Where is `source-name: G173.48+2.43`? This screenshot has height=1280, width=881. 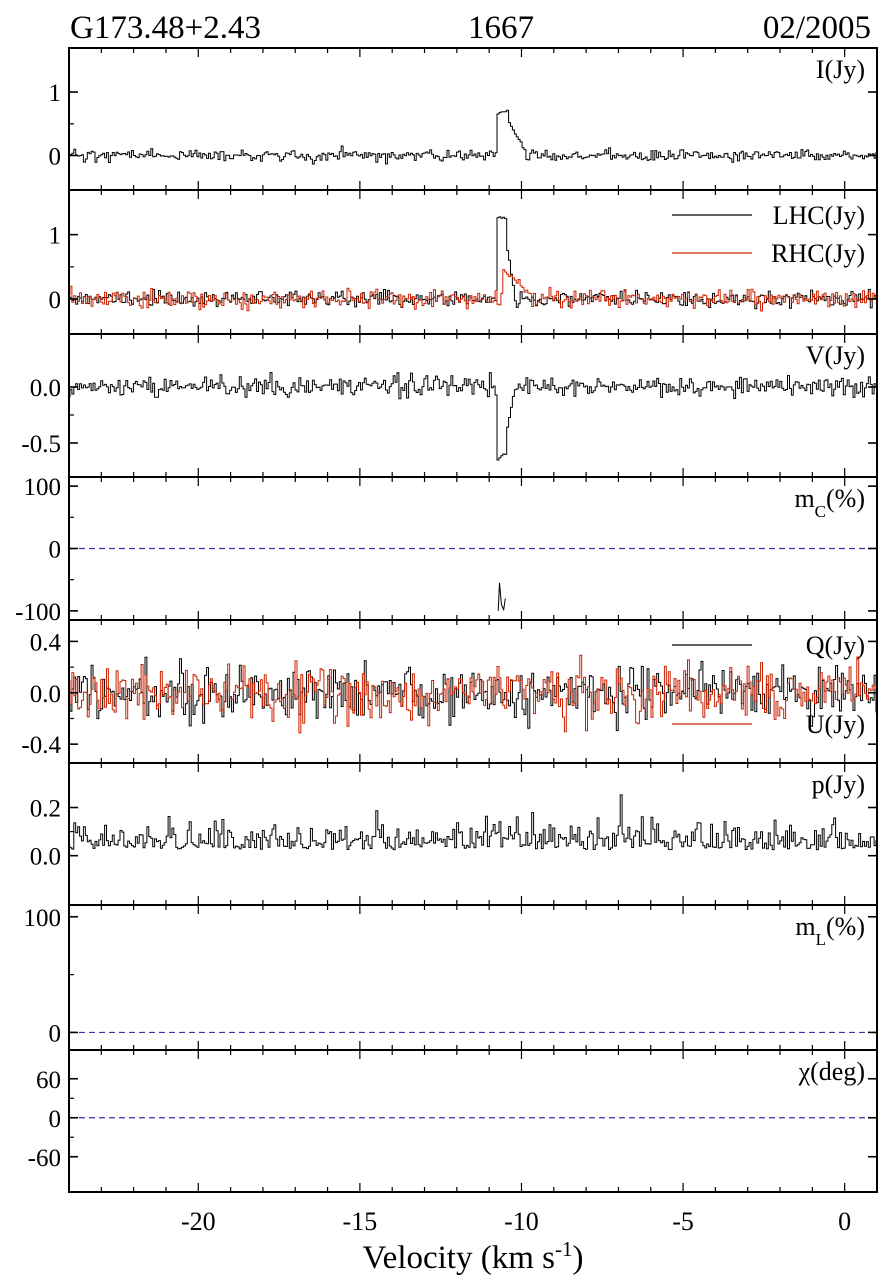
source-name: G173.48+2.43 is located at coordinates (165, 28).